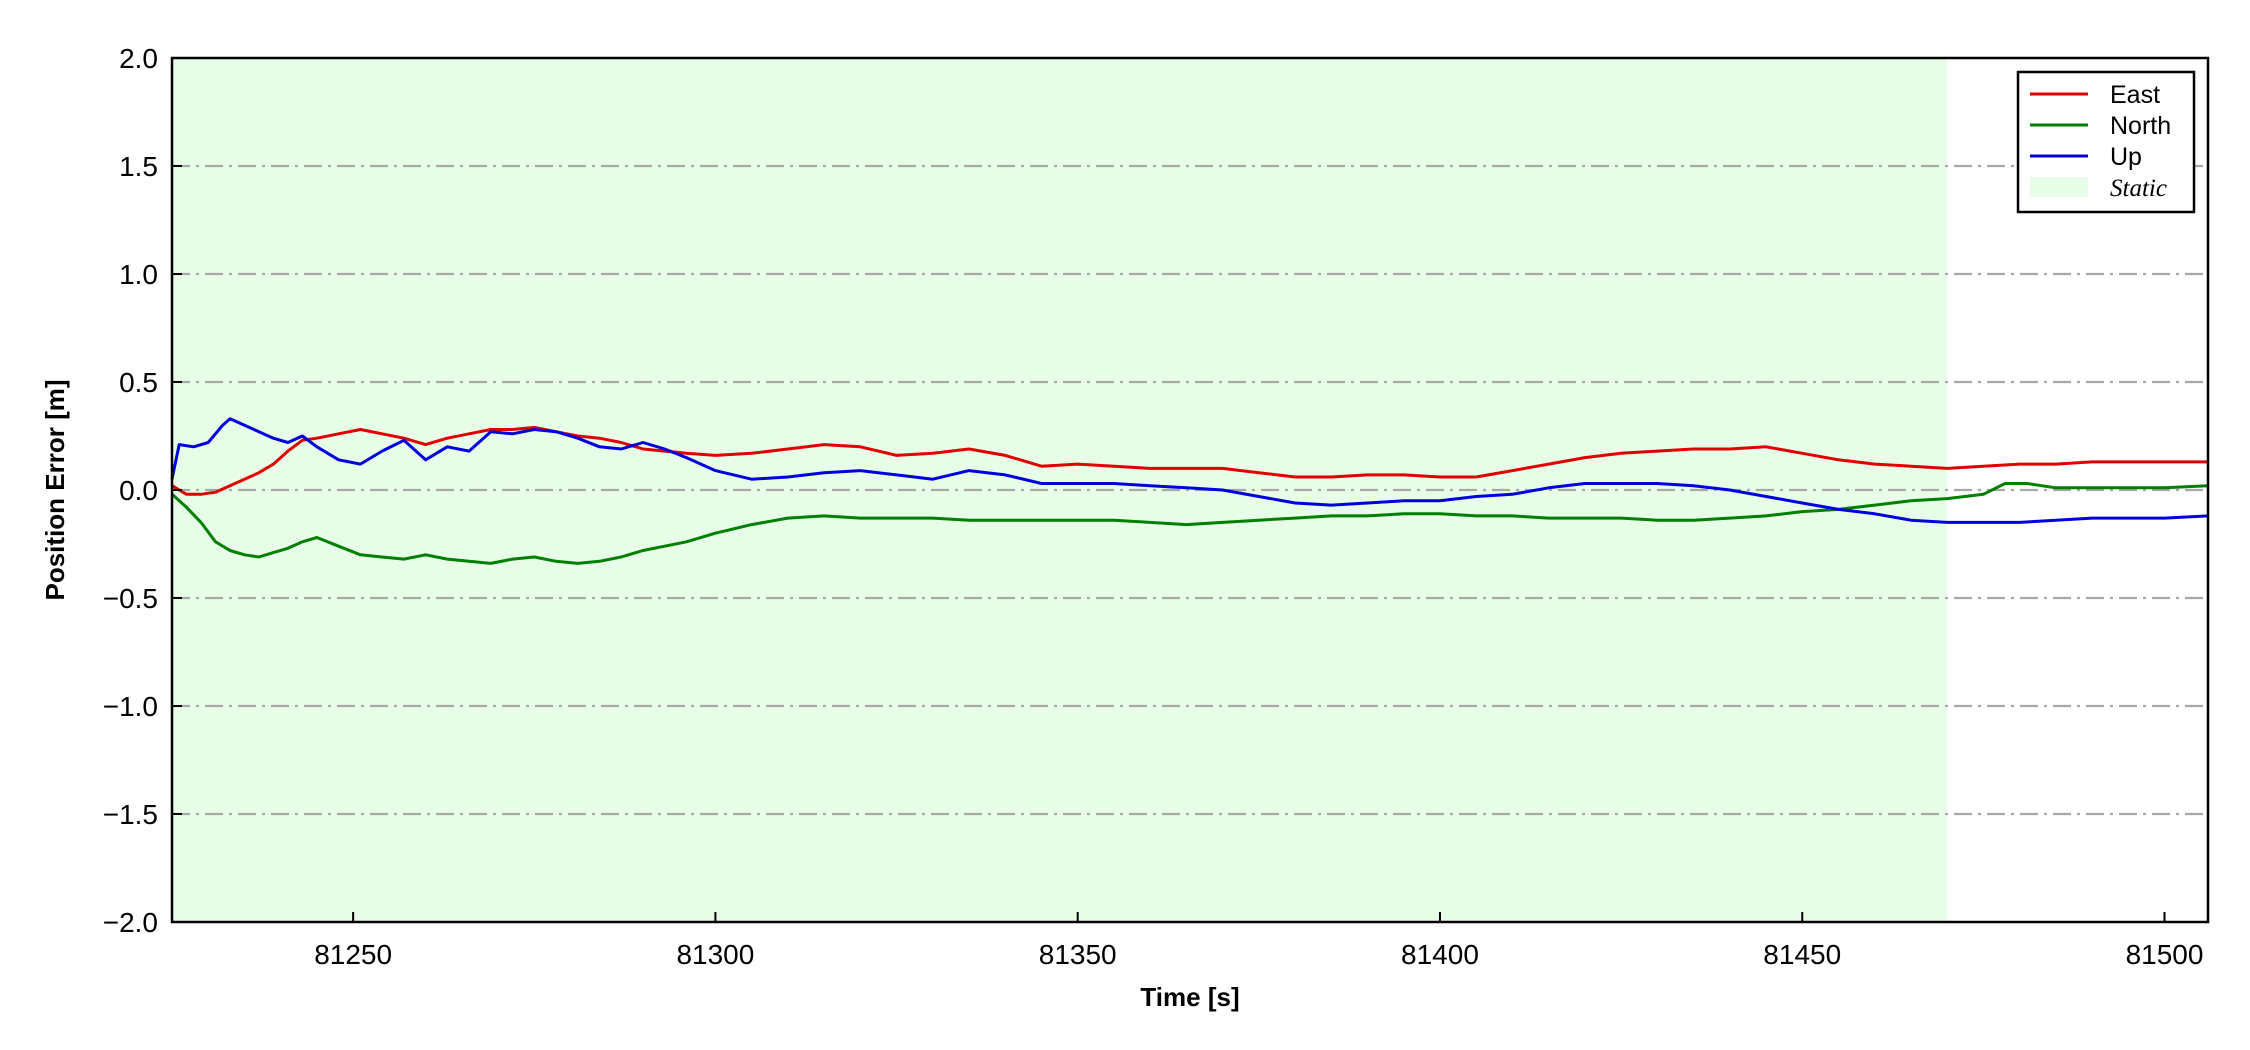 This screenshot has height=1050, width=2250. I want to click on y-tick-label: −1.0, so click(130, 706).